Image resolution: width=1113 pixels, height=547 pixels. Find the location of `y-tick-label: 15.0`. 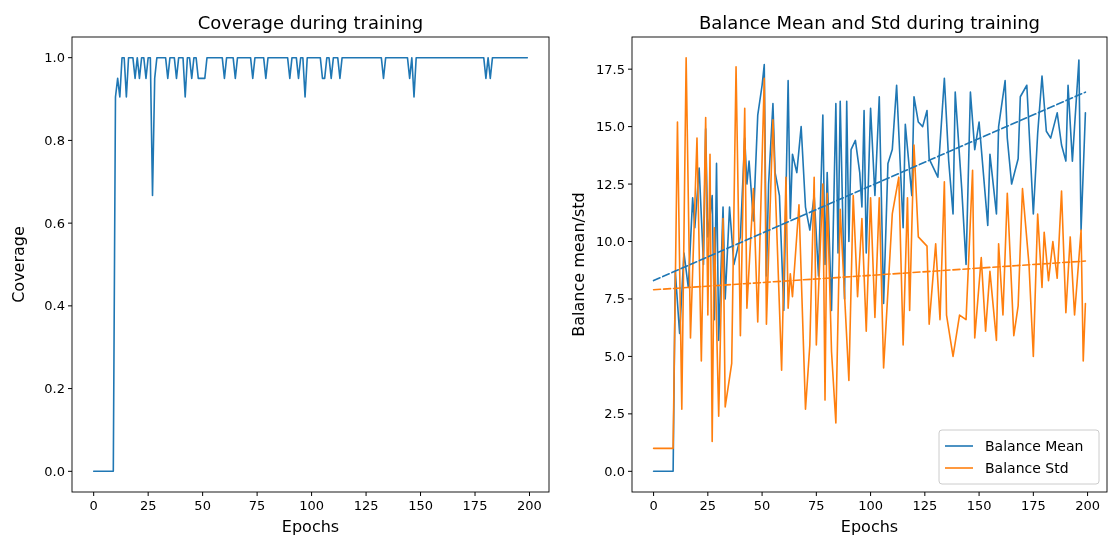

y-tick-label: 15.0 is located at coordinates (610, 127).